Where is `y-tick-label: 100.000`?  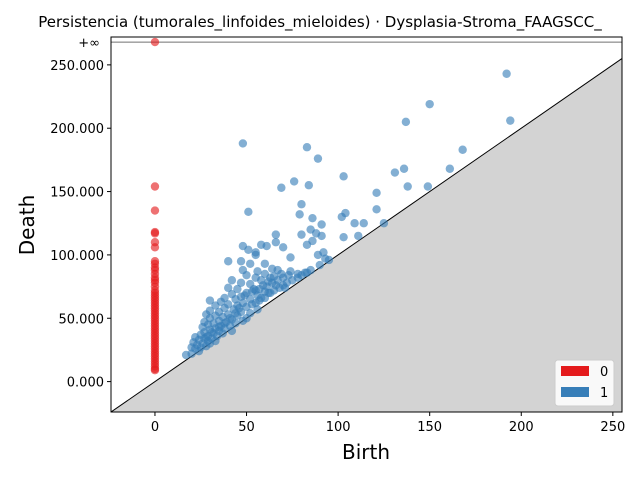
y-tick-label: 100.000 is located at coordinates (77, 256).